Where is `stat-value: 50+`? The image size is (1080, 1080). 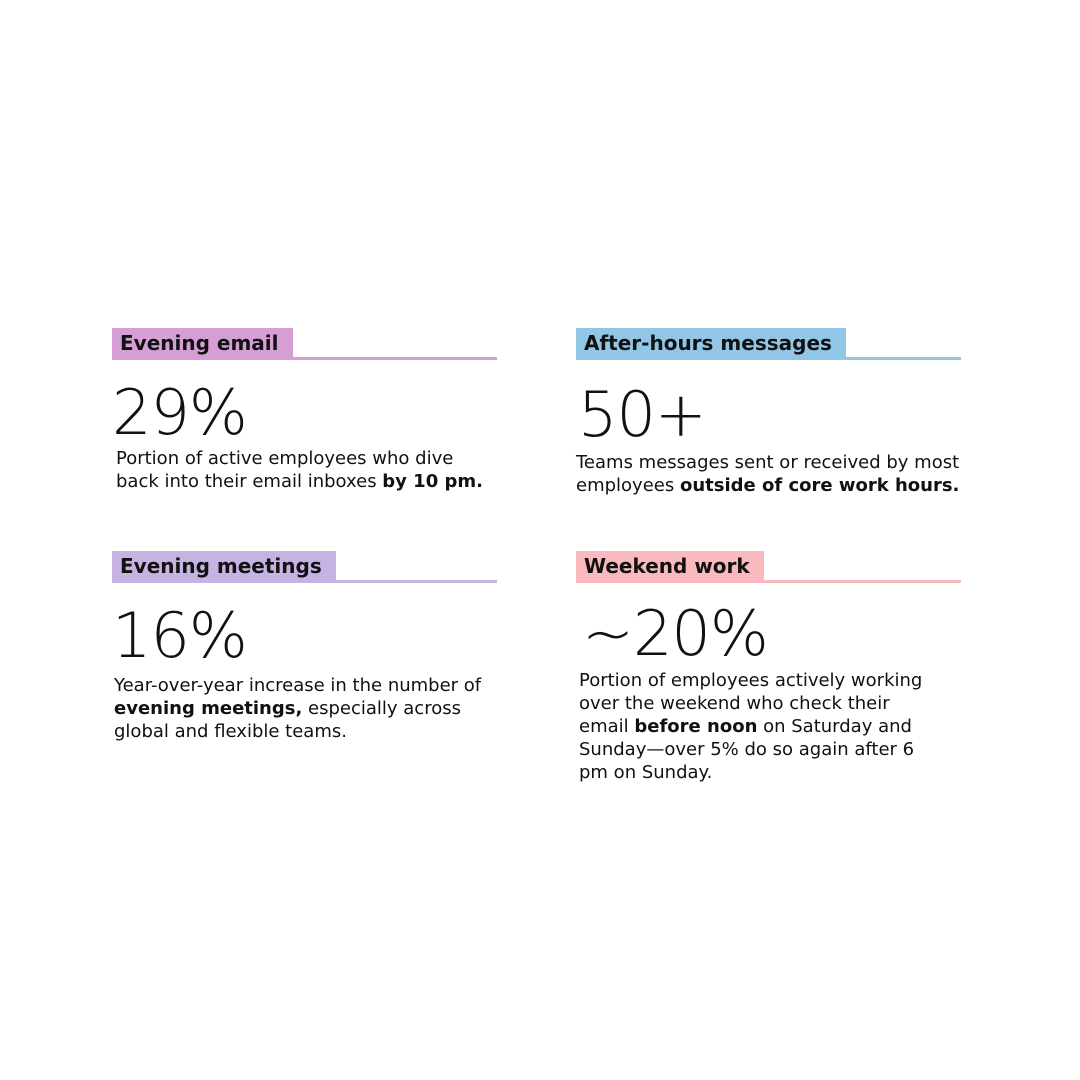
stat-value: 50+ is located at coordinates (642, 414).